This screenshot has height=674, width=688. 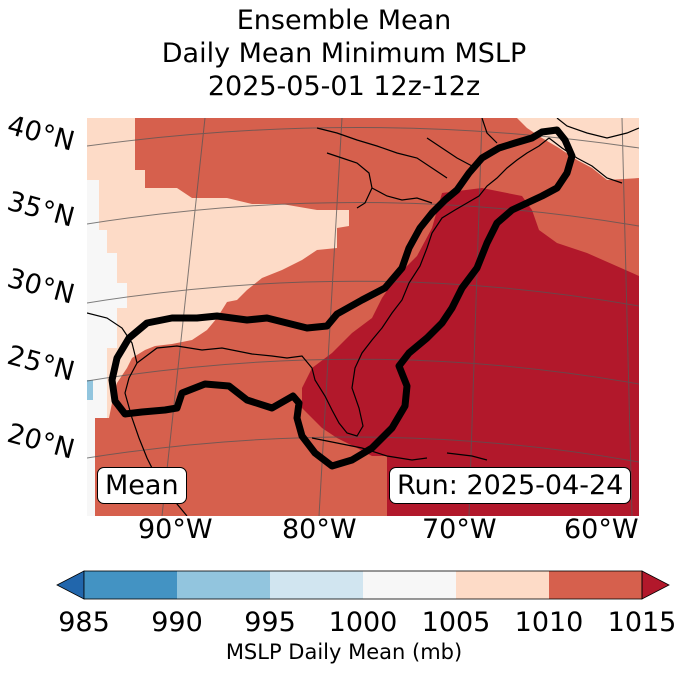 What do you see at coordinates (175, 529) in the screenshot?
I see `lon-label-90w: 90°W` at bounding box center [175, 529].